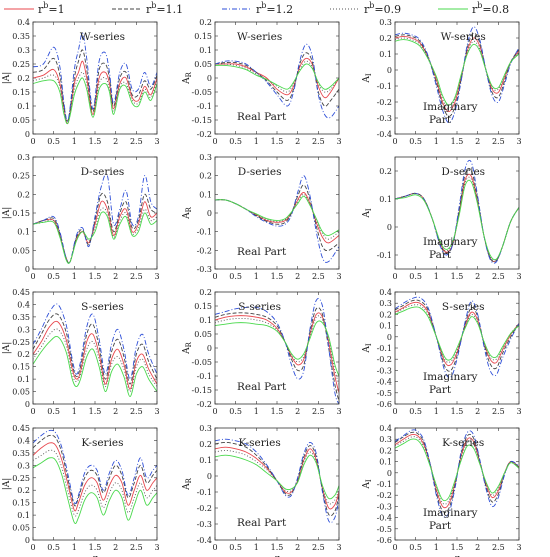  I want to click on y-tick-label: 0, so click(27, 269).